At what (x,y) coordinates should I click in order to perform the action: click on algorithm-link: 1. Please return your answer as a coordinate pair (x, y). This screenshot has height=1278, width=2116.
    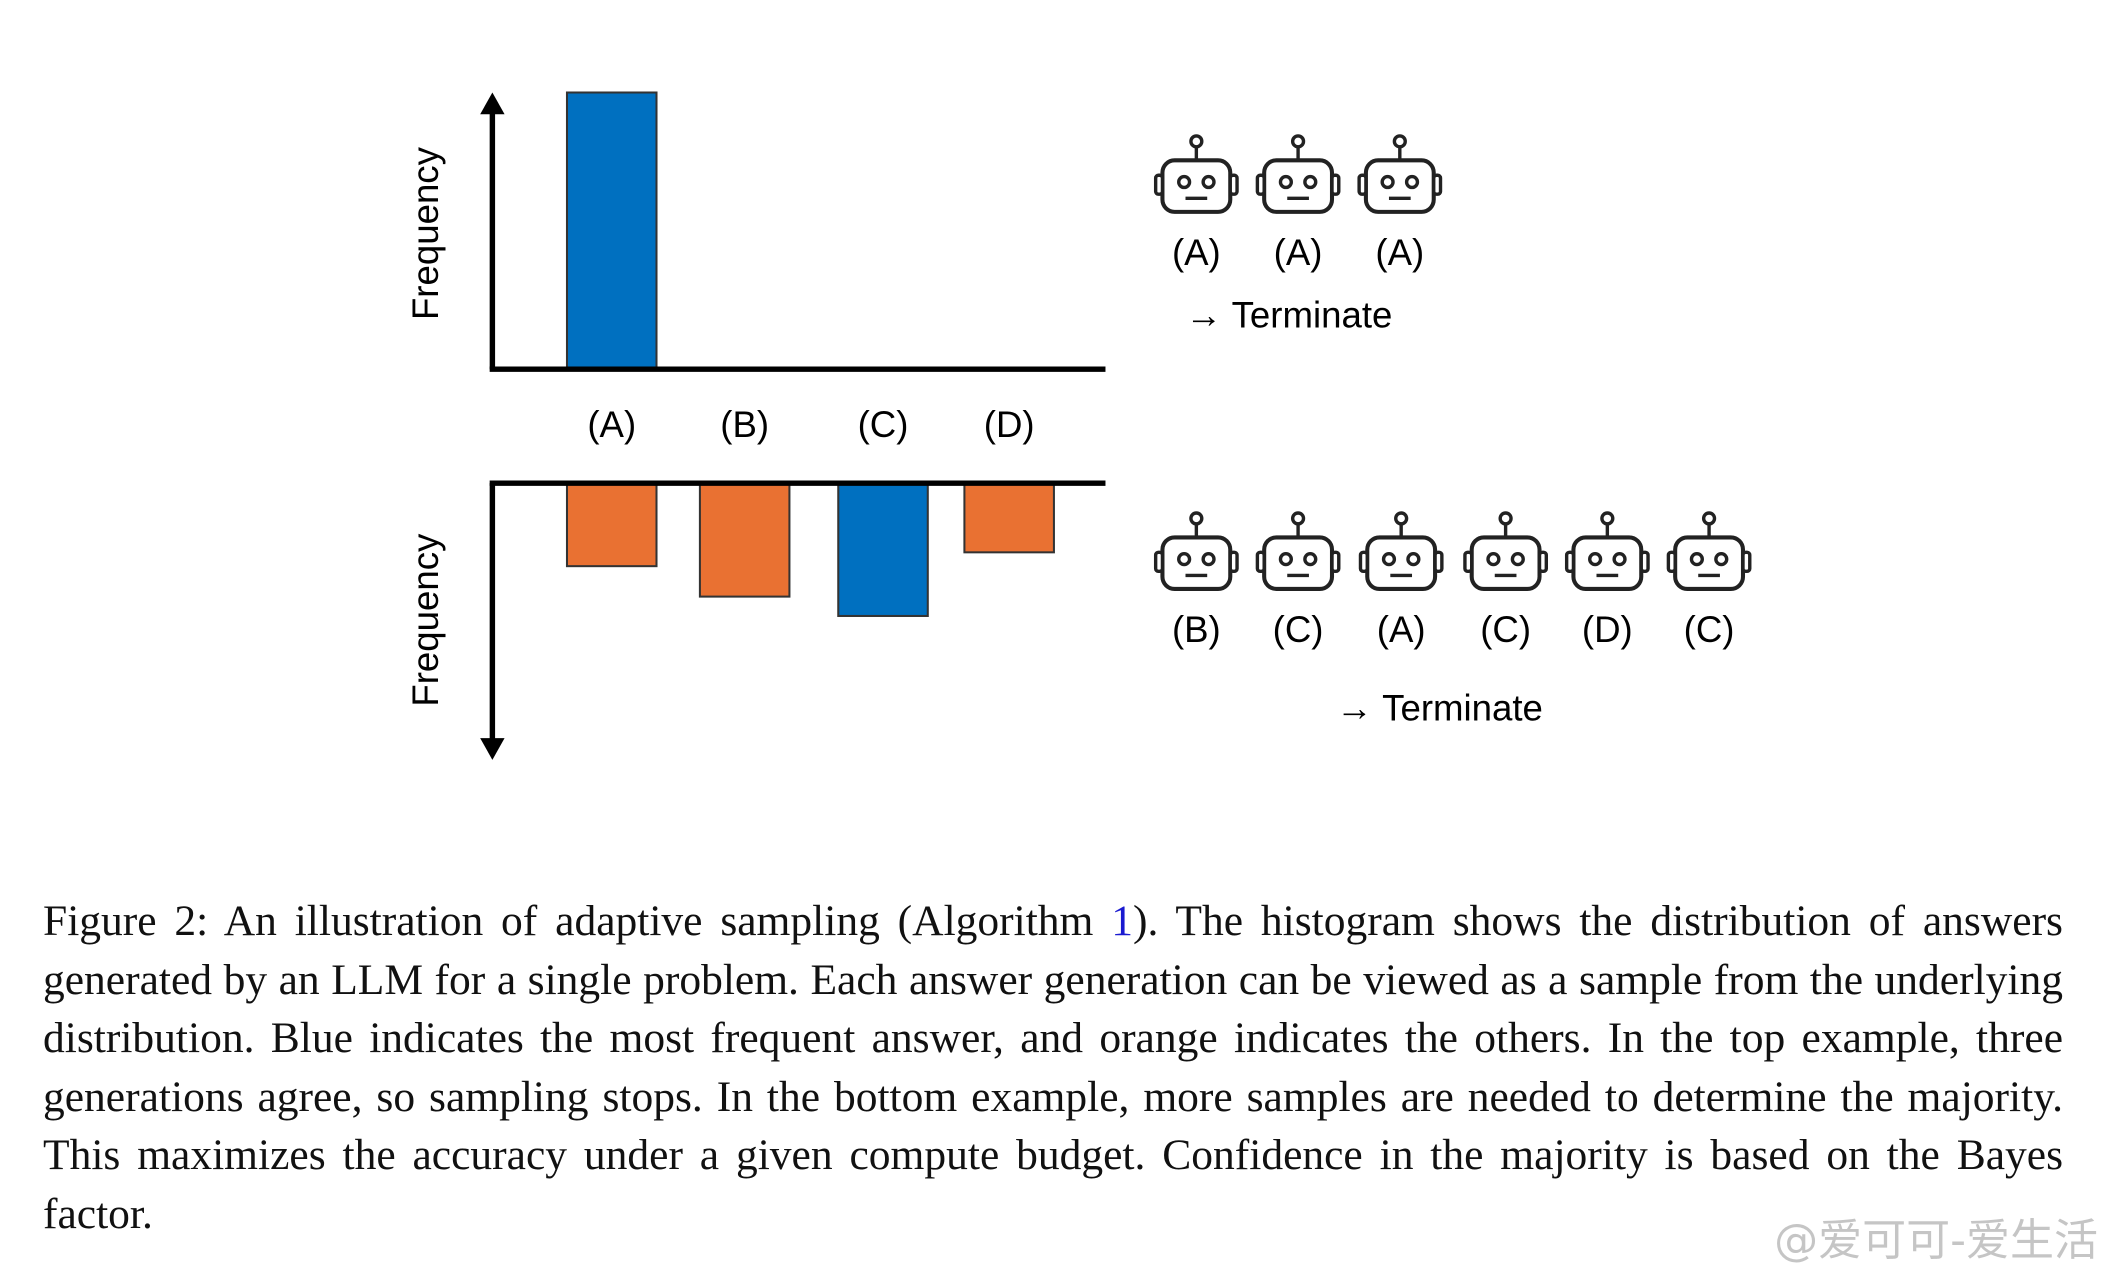
    Looking at the image, I should click on (1122, 921).